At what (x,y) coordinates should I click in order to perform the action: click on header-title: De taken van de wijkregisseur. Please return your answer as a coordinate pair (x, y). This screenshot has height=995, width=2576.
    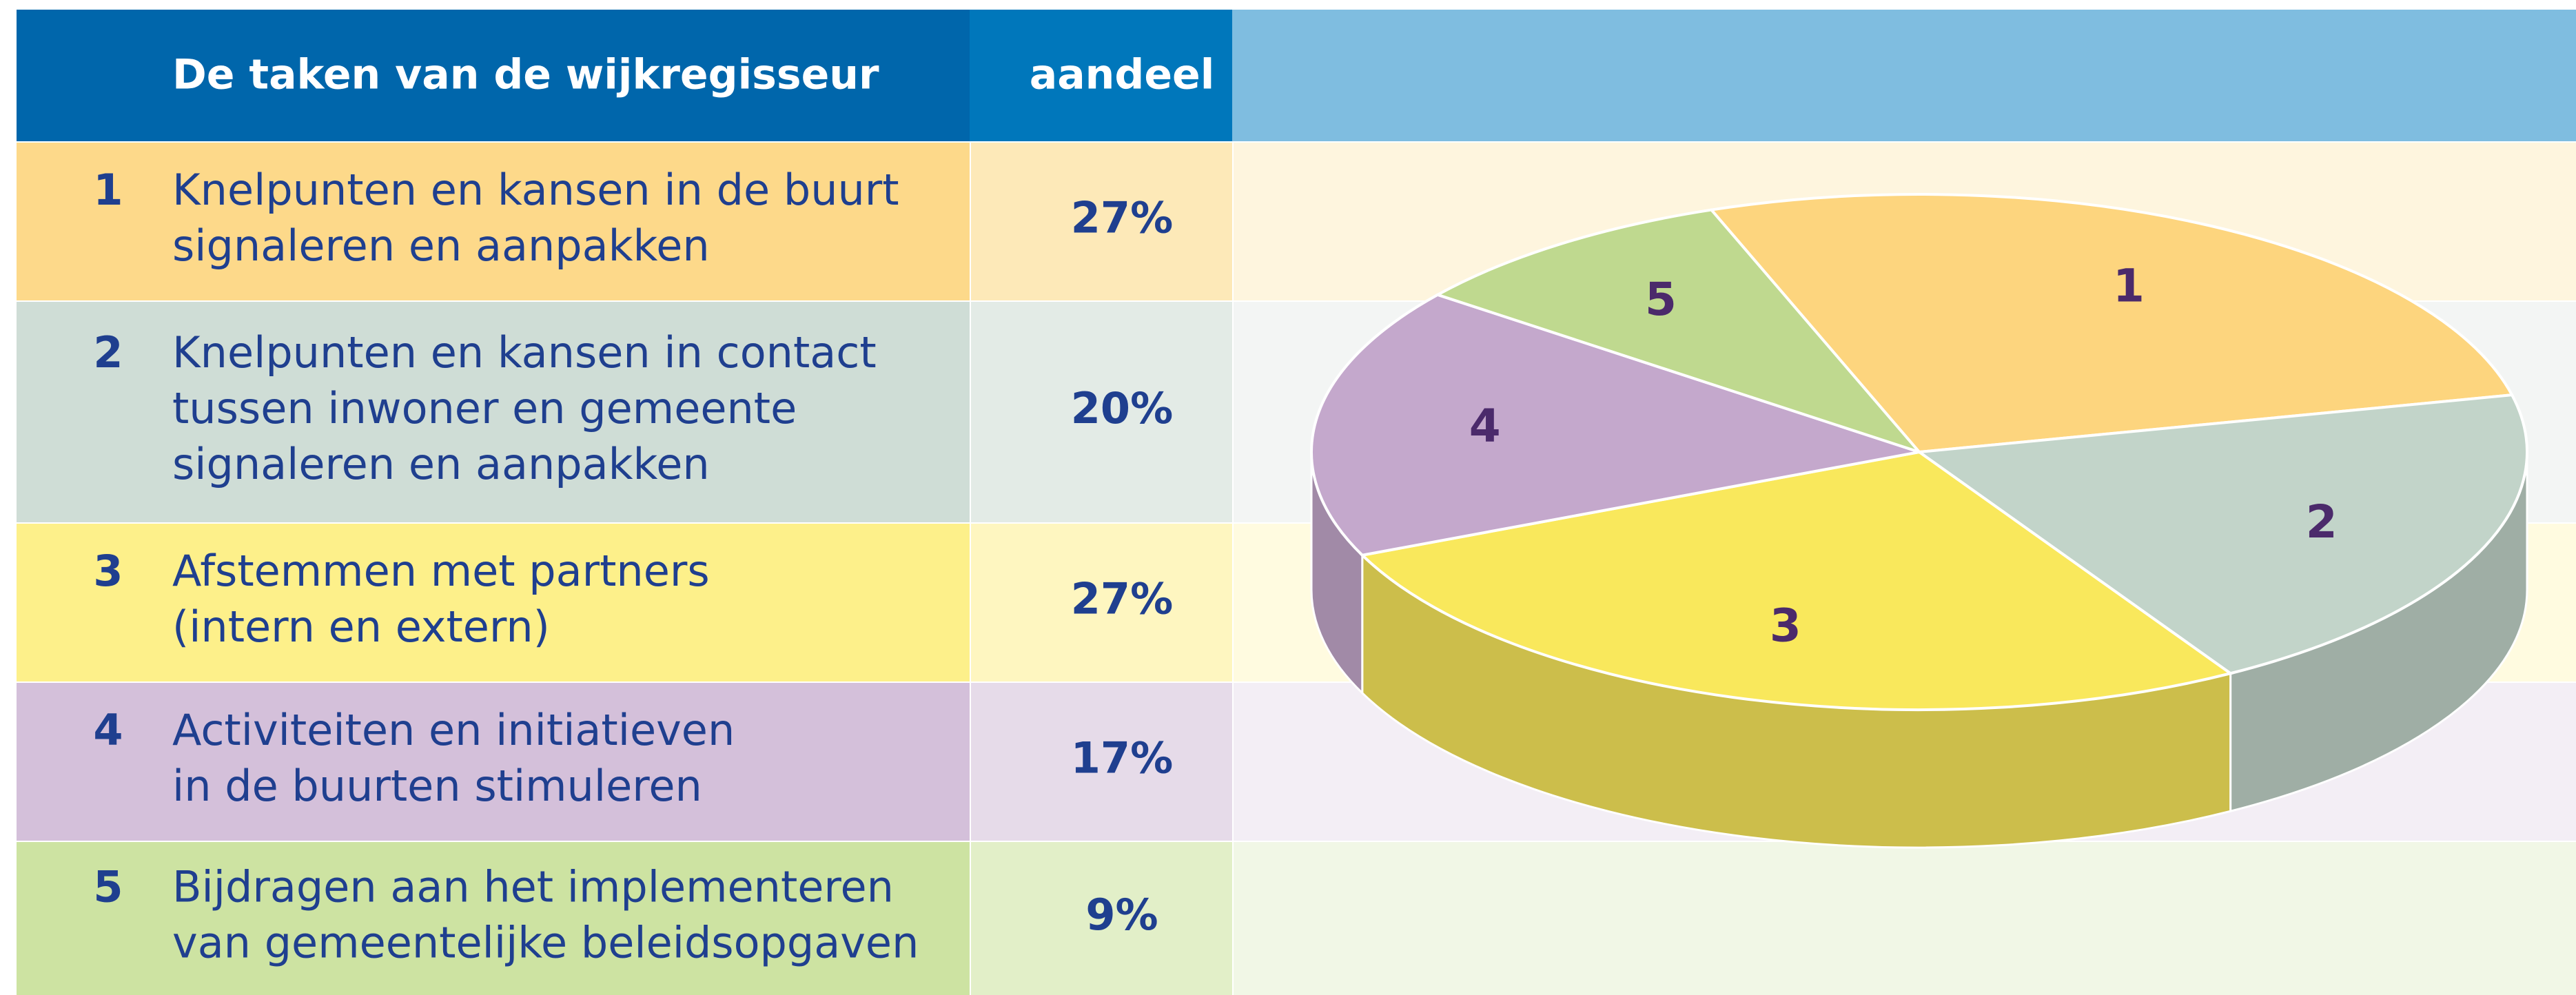
    Looking at the image, I should click on (525, 75).